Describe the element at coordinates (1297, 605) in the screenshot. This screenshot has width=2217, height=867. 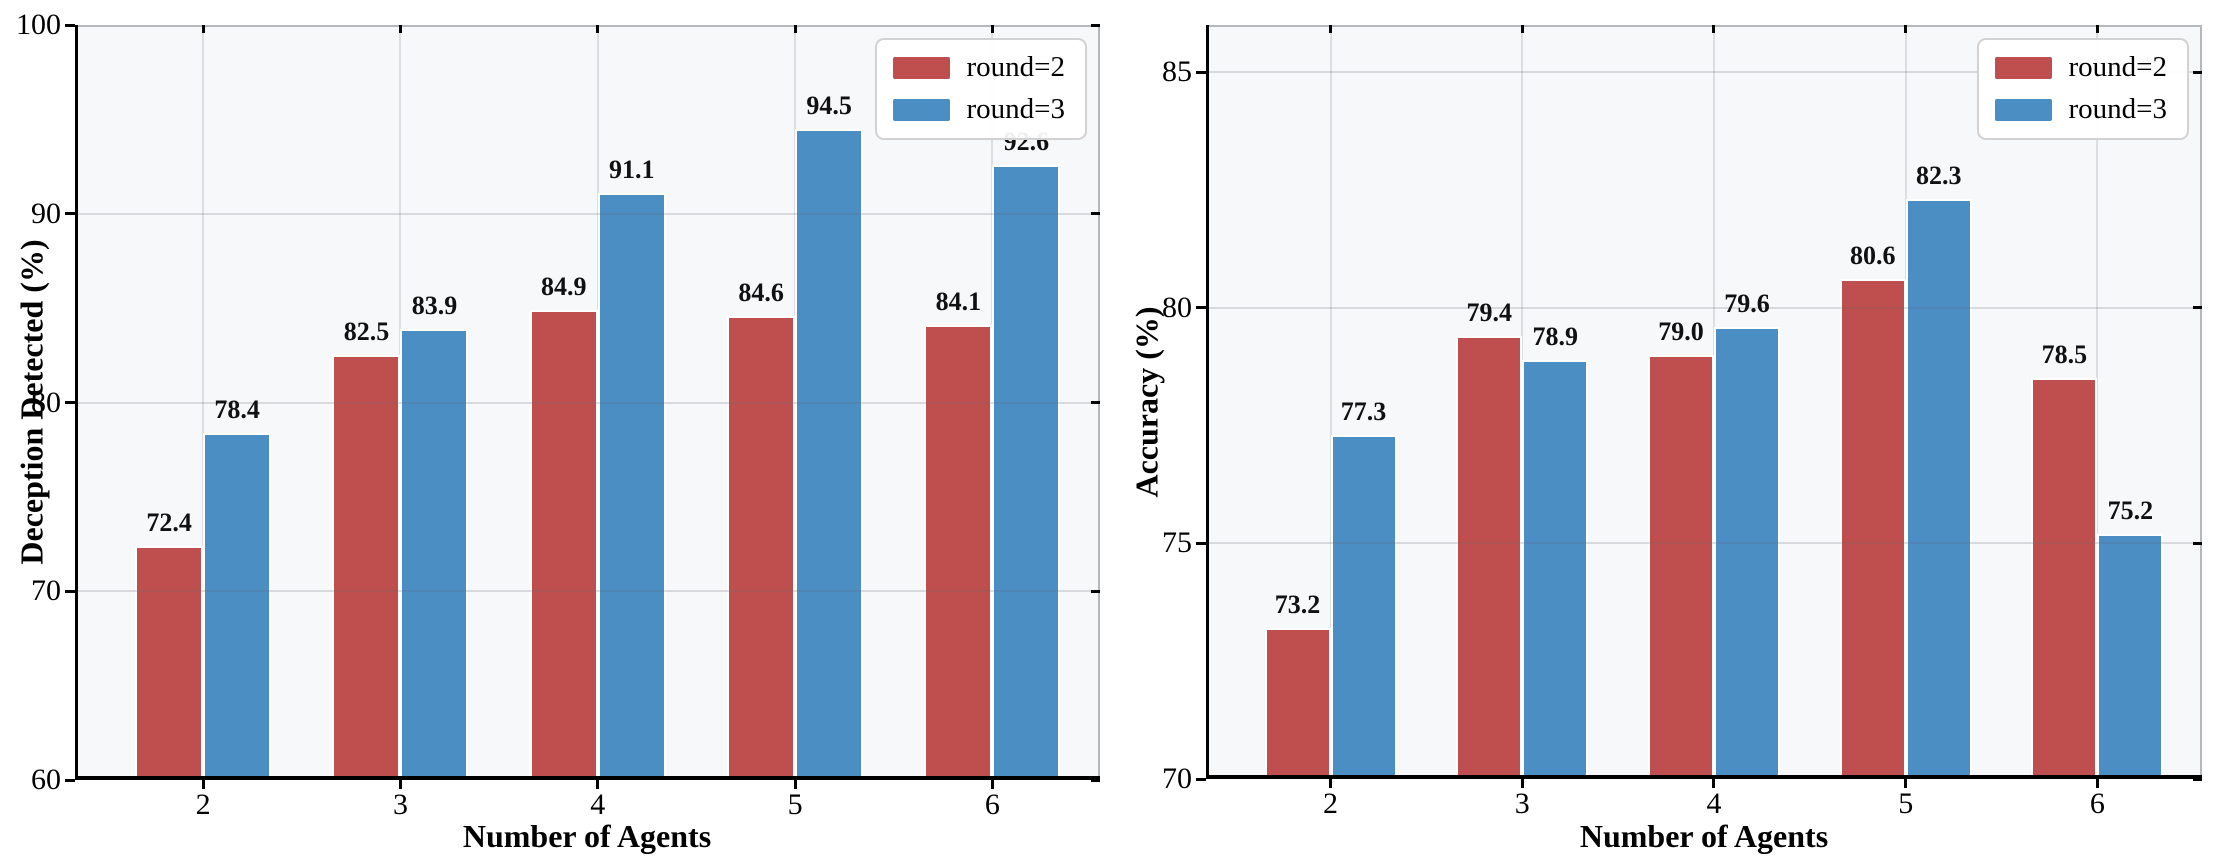
I see `bar-value-label: 73.2` at that location.